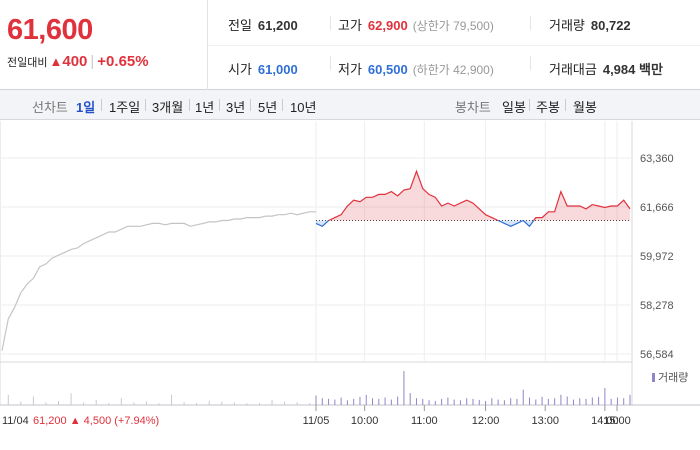 This screenshot has width=700, height=450. Describe the element at coordinates (387, 25) in the screenshot. I see `stat-value: 62,900` at that location.